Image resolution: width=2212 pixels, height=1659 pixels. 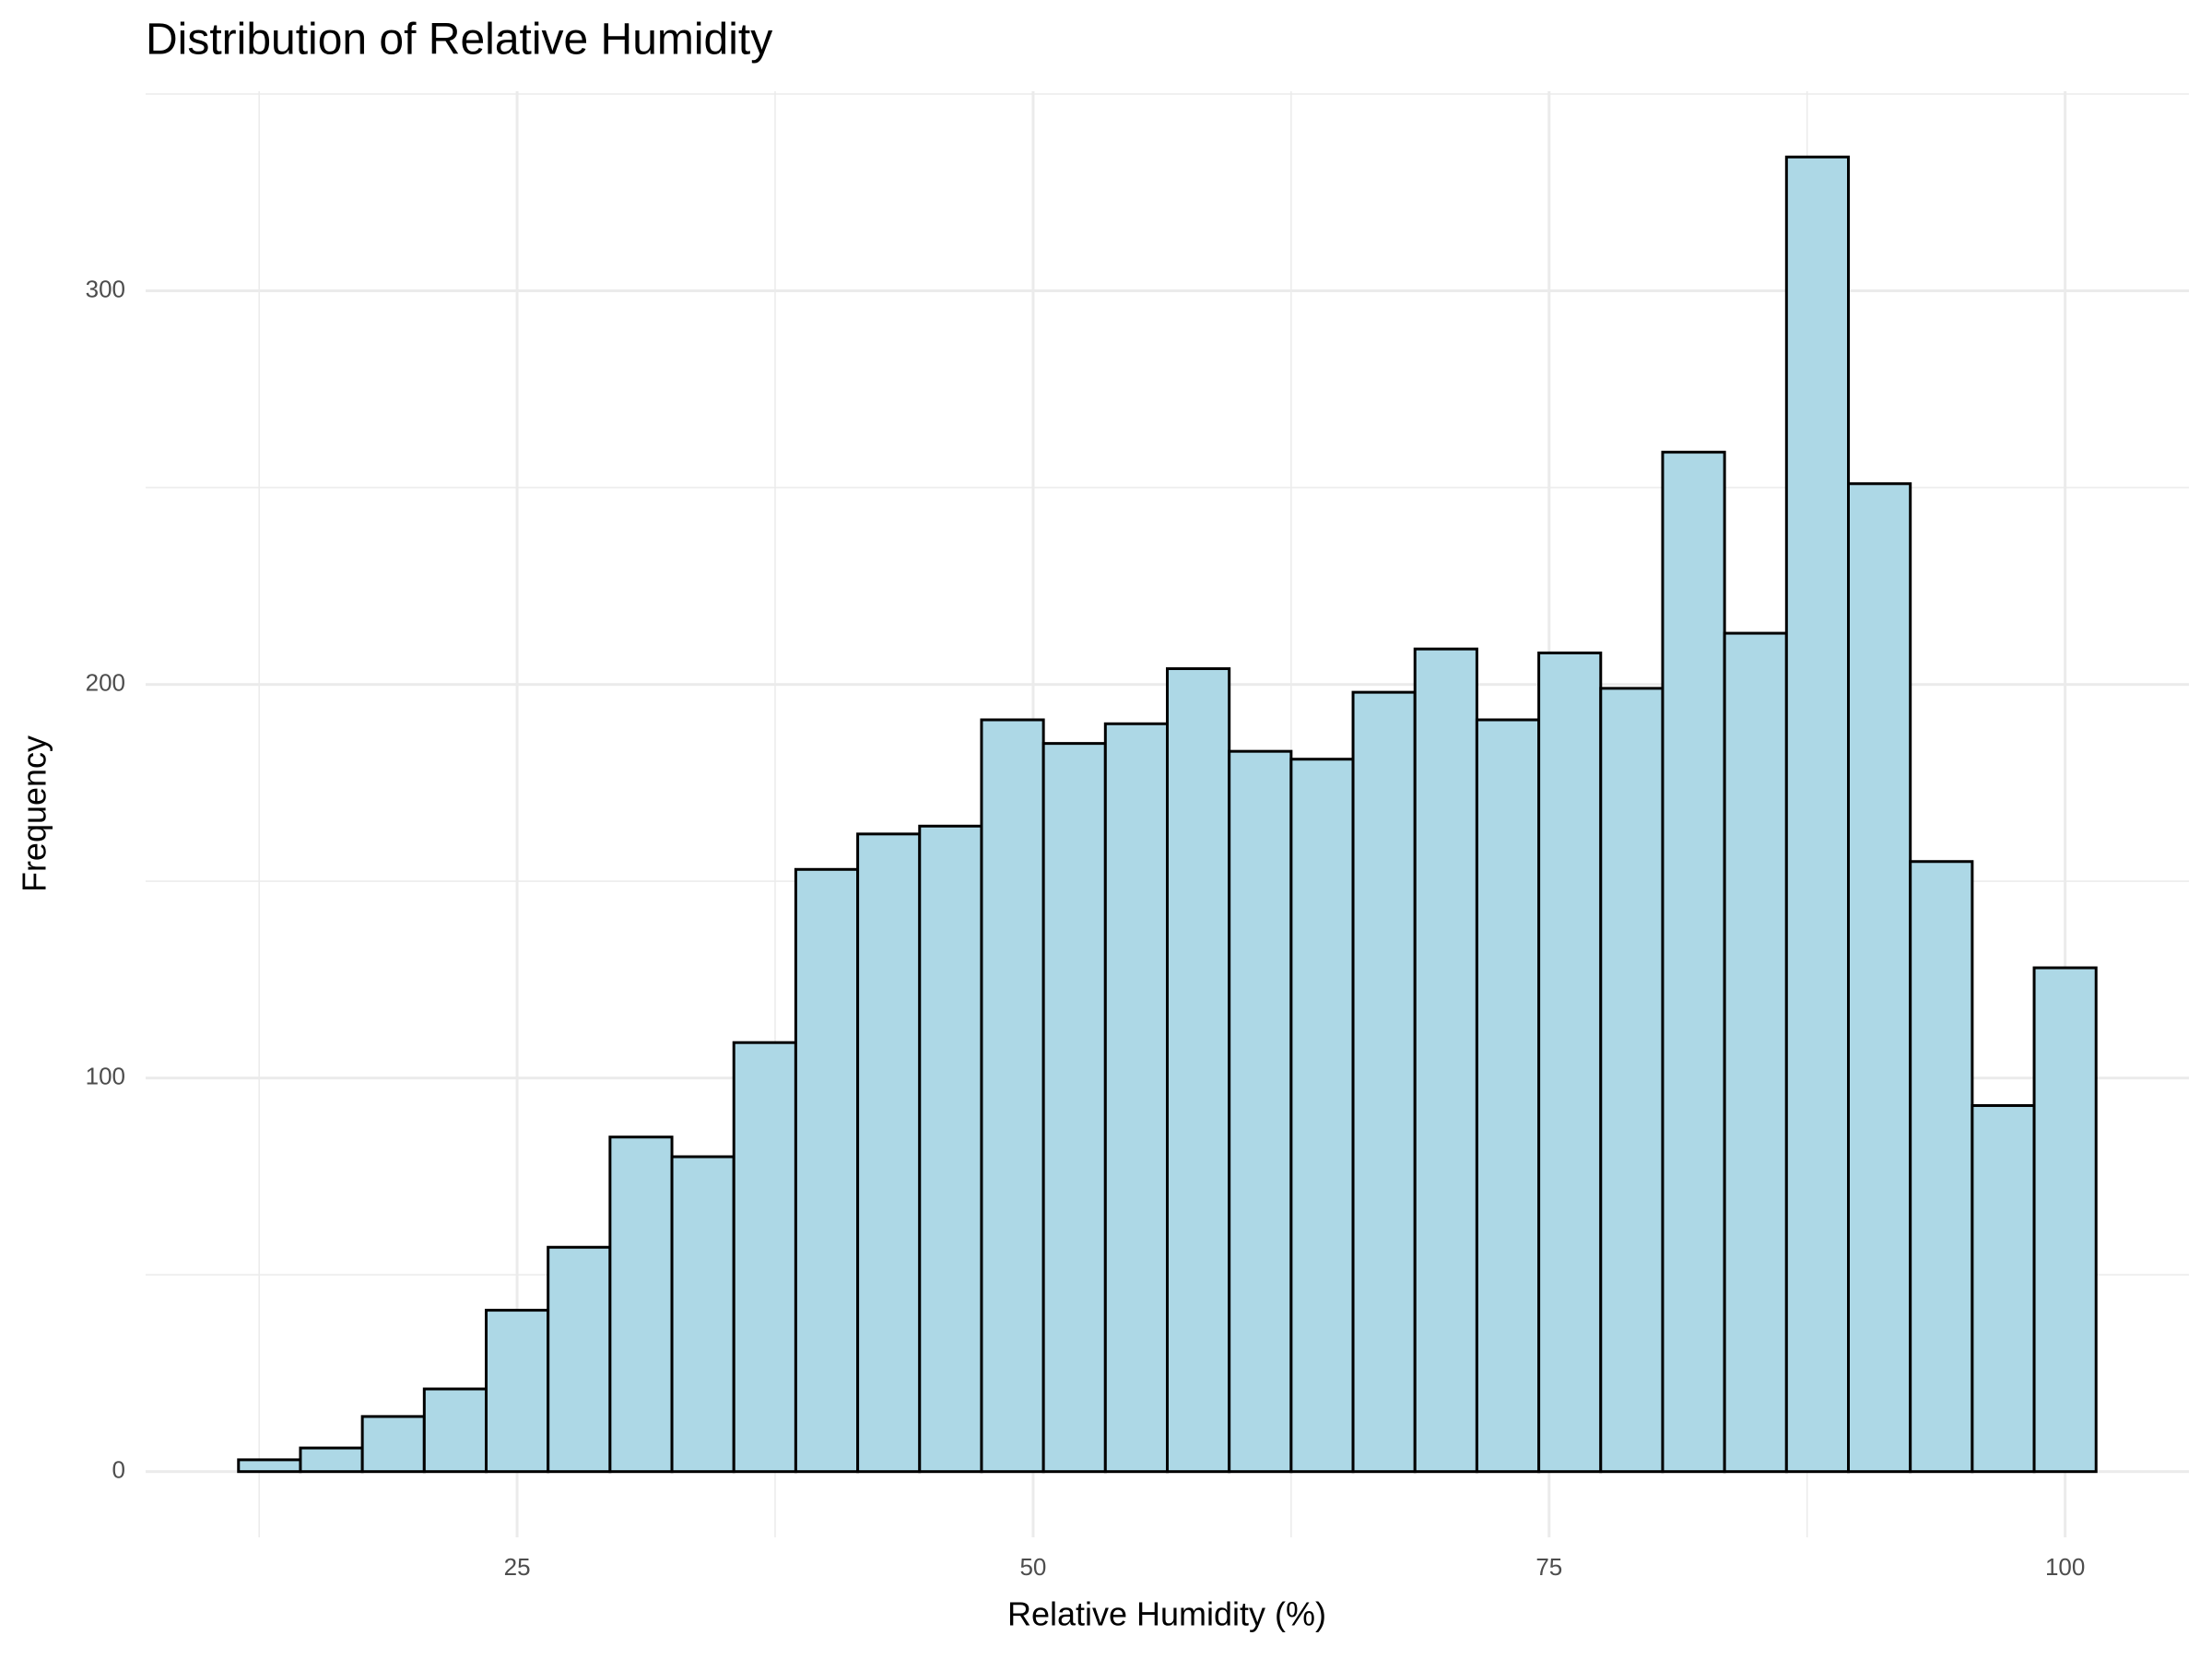 What do you see at coordinates (1166, 1614) in the screenshot?
I see `x-axis-title: Relative Humidity (%)` at bounding box center [1166, 1614].